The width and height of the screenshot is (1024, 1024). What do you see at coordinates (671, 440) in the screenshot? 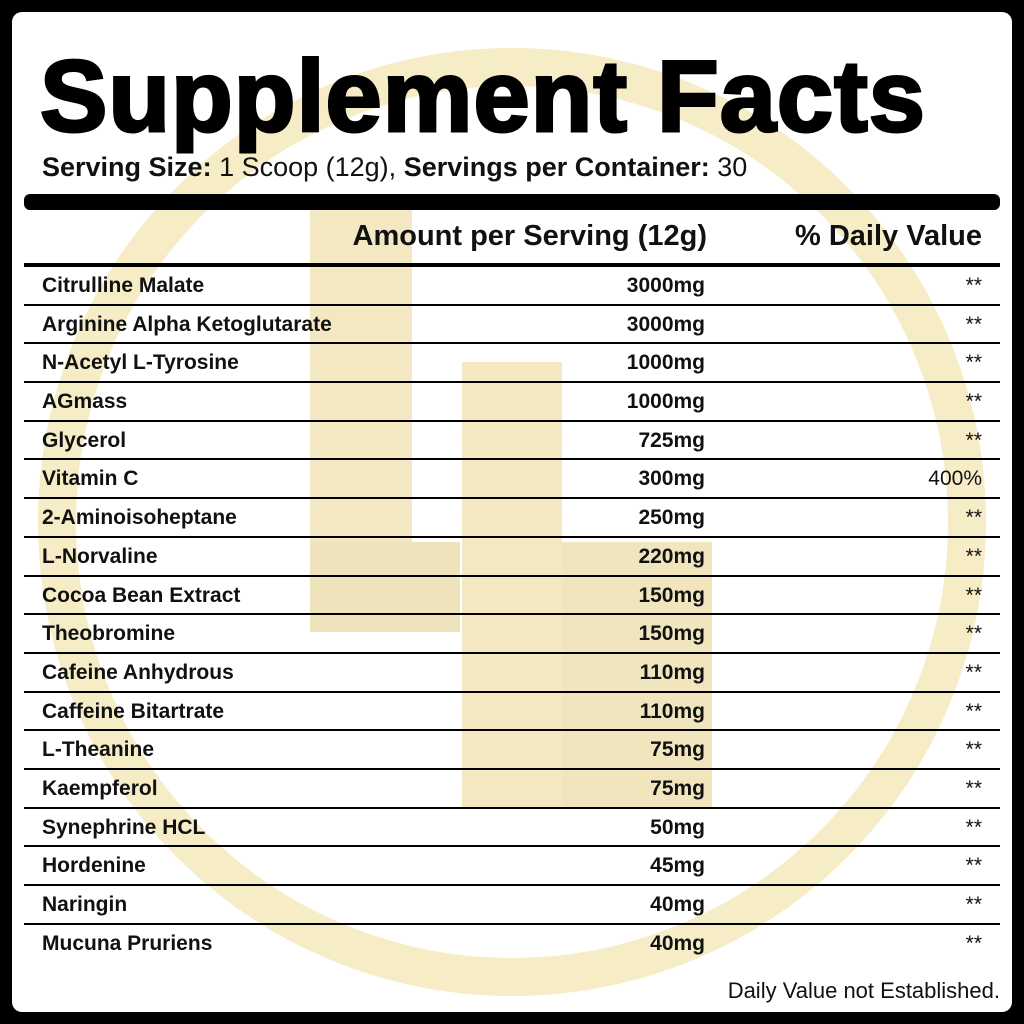
I see `ingredient-amount: 725mg` at bounding box center [671, 440].